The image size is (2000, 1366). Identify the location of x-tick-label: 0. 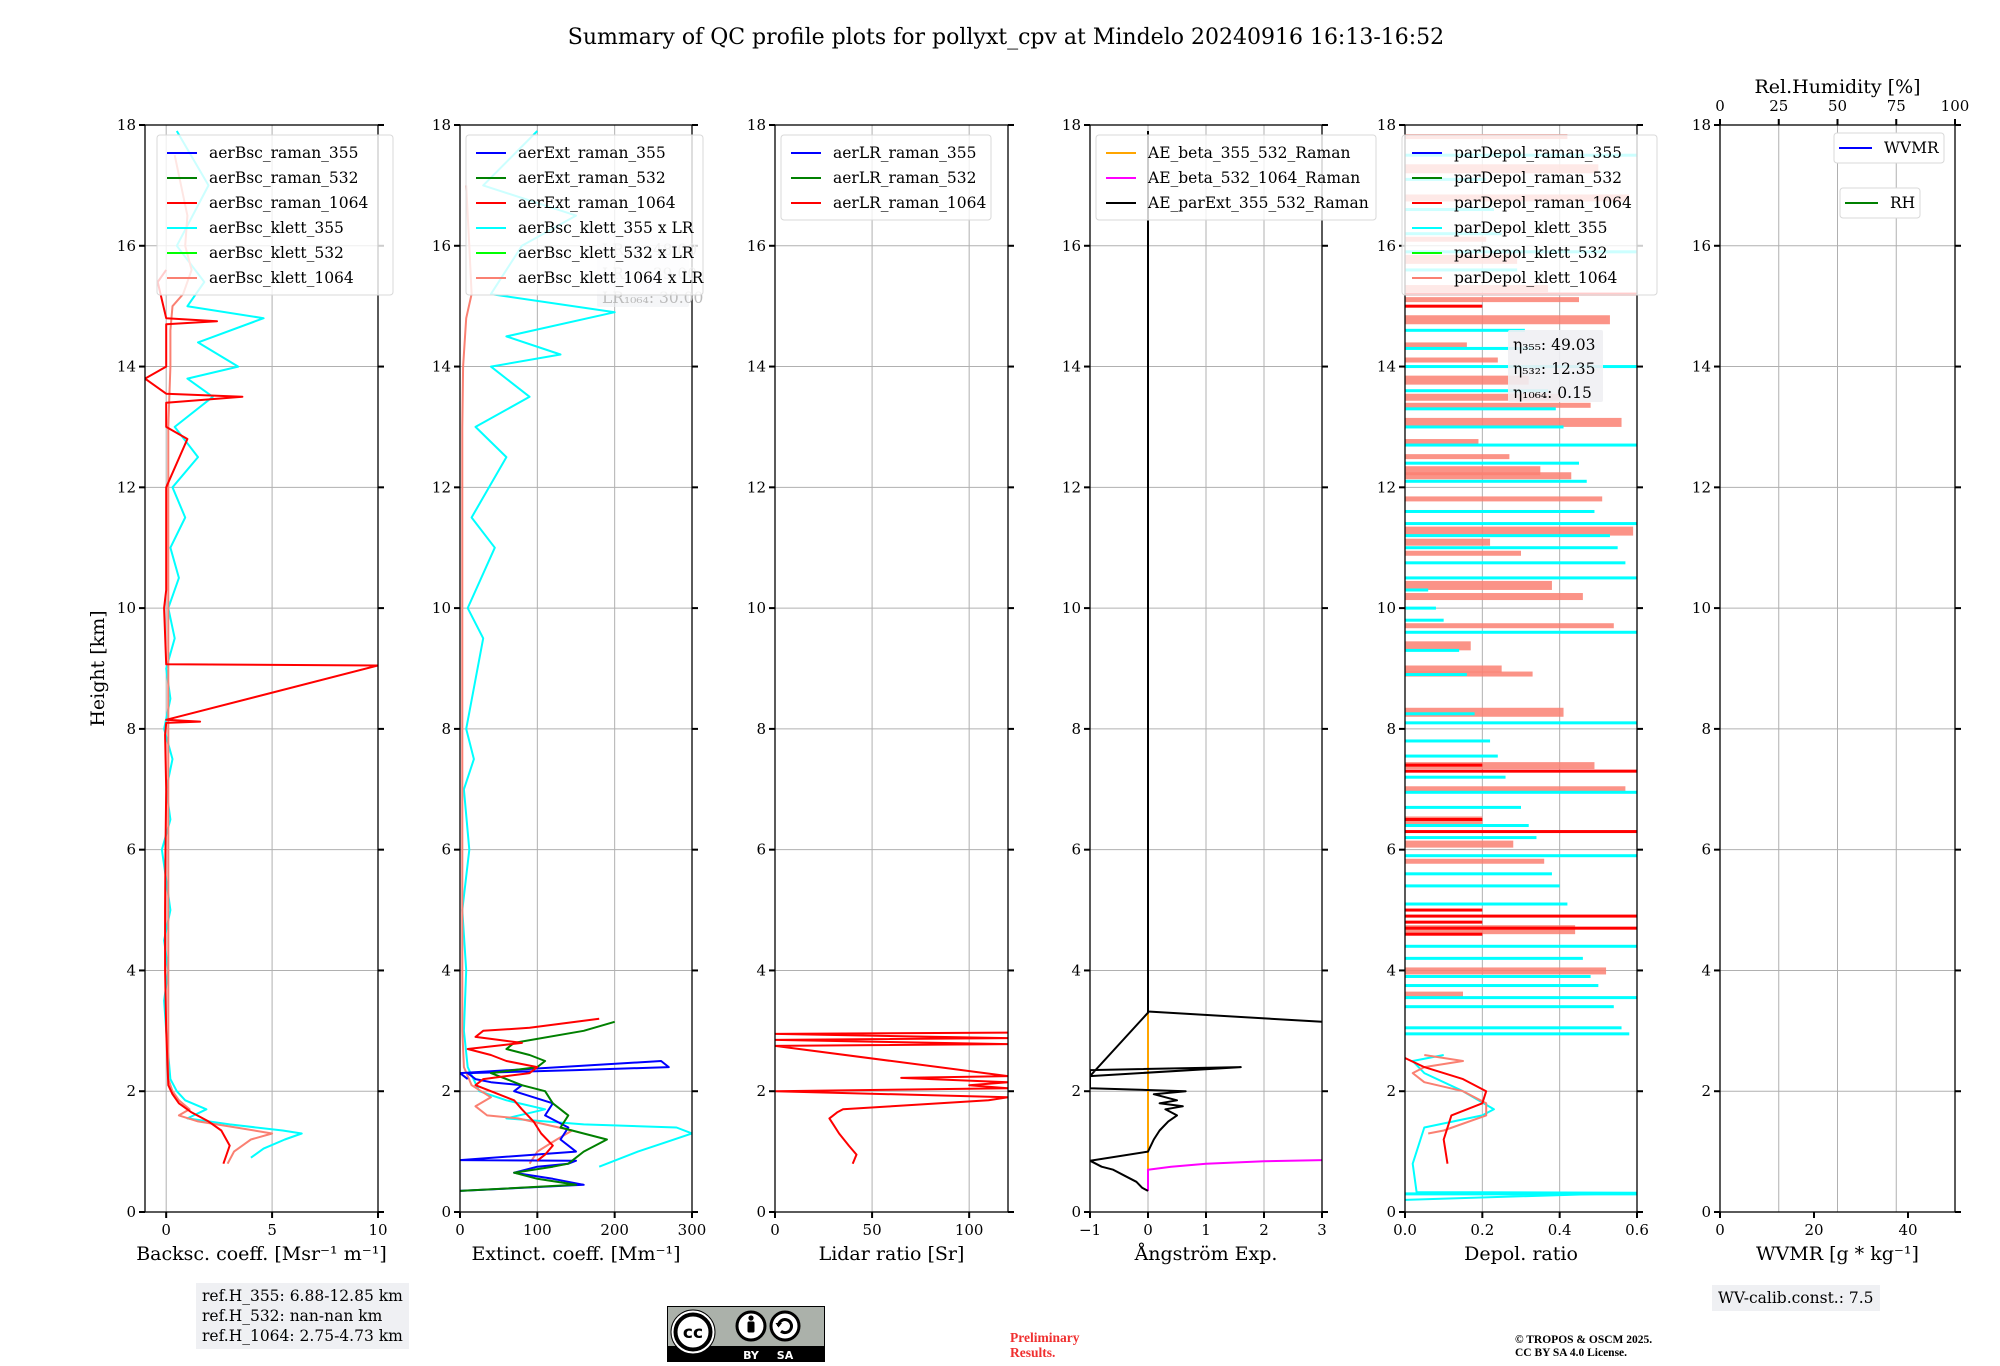
(460, 1230).